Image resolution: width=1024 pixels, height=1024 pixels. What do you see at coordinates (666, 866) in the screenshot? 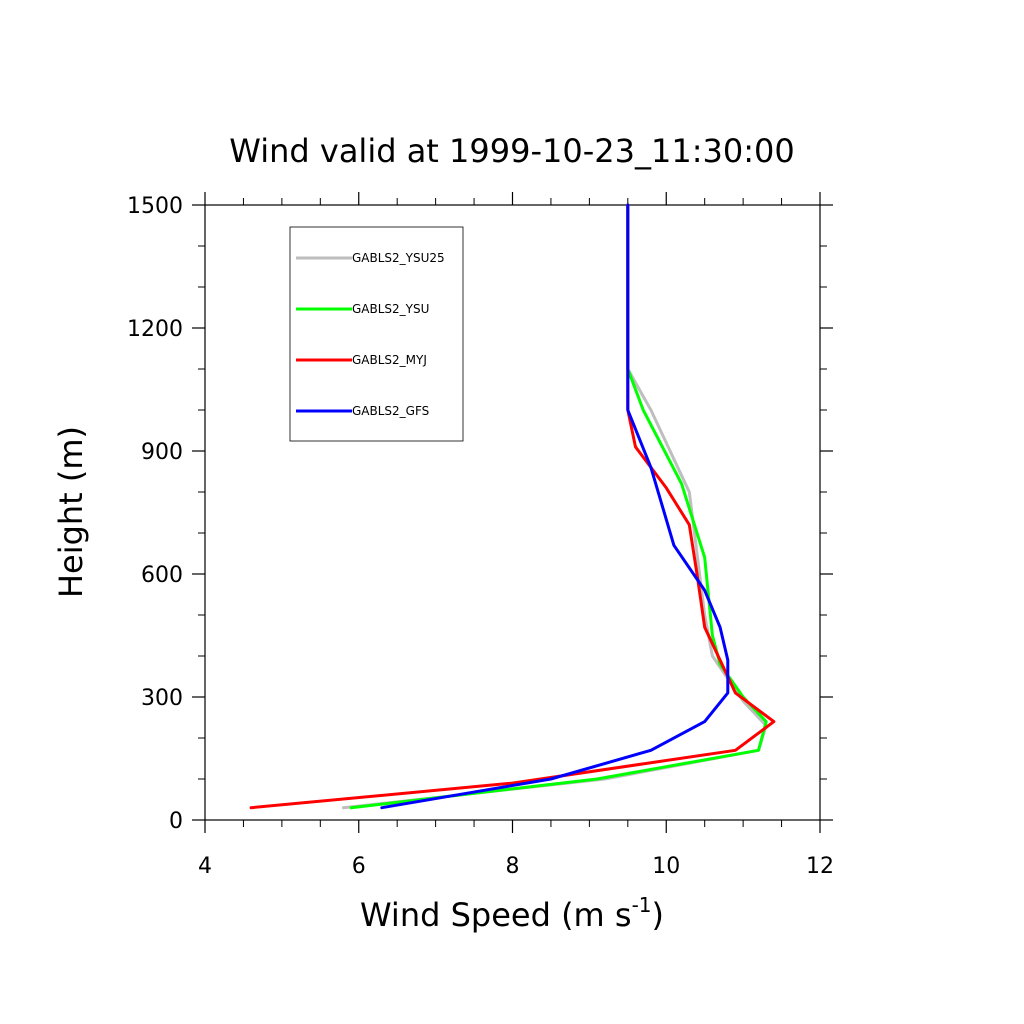
I see `x-tick-label: 10` at bounding box center [666, 866].